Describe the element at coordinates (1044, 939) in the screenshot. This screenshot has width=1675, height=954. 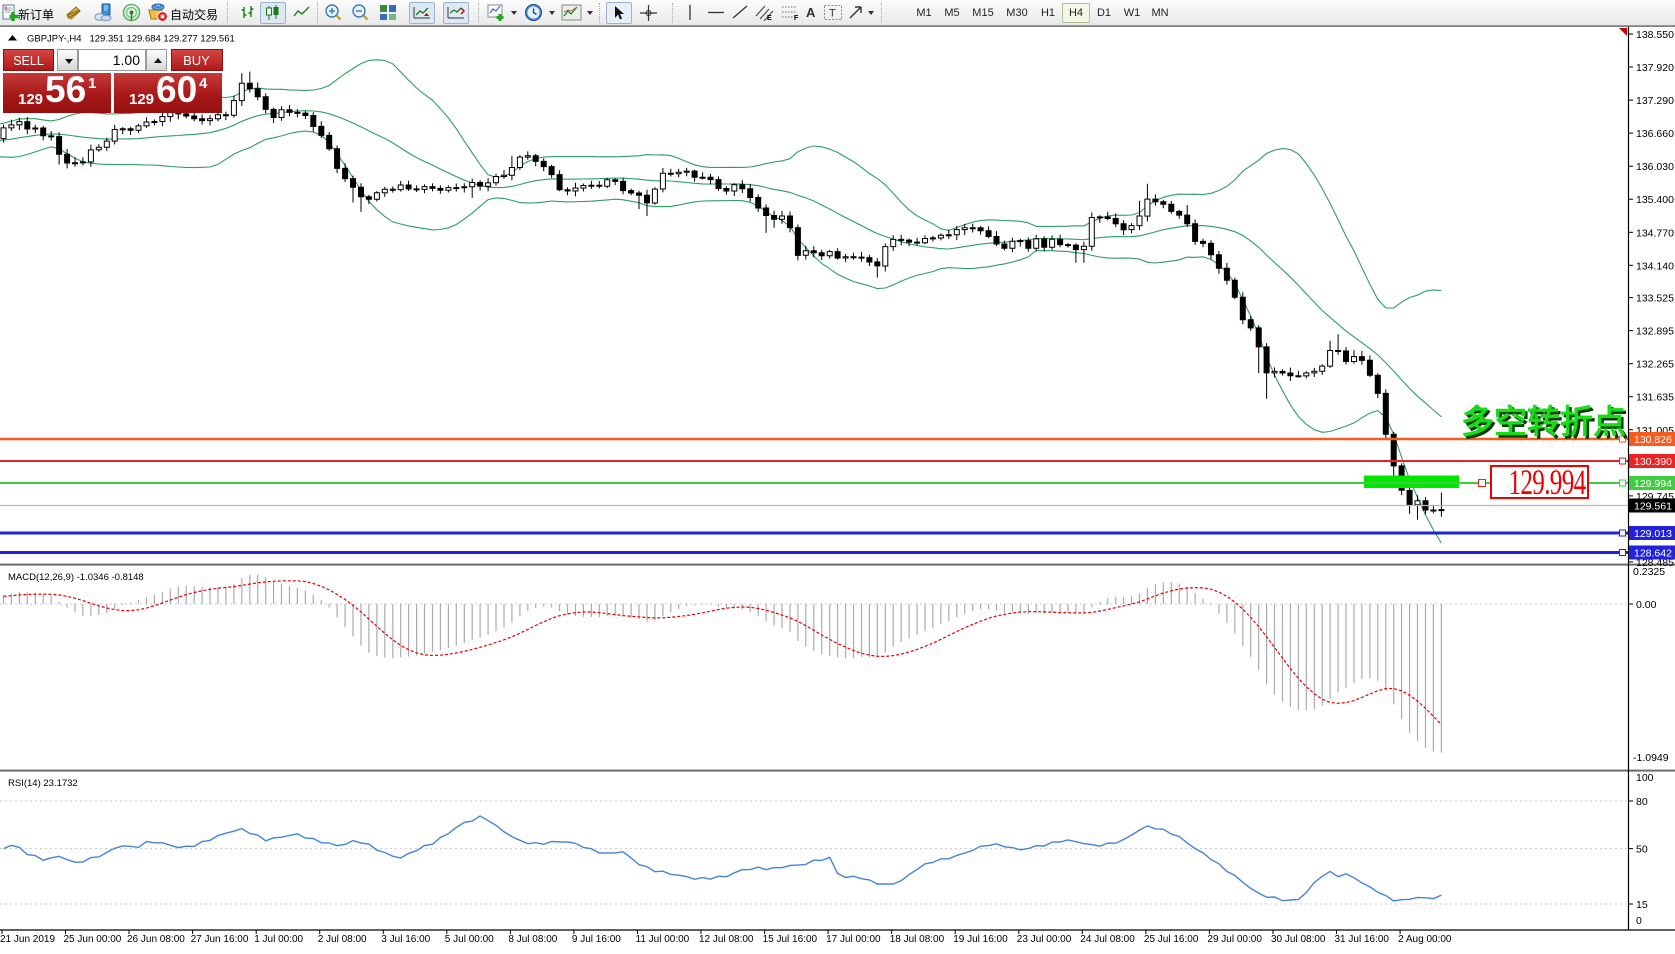
I see `svg-text: 23 Jul 00:00` at that location.